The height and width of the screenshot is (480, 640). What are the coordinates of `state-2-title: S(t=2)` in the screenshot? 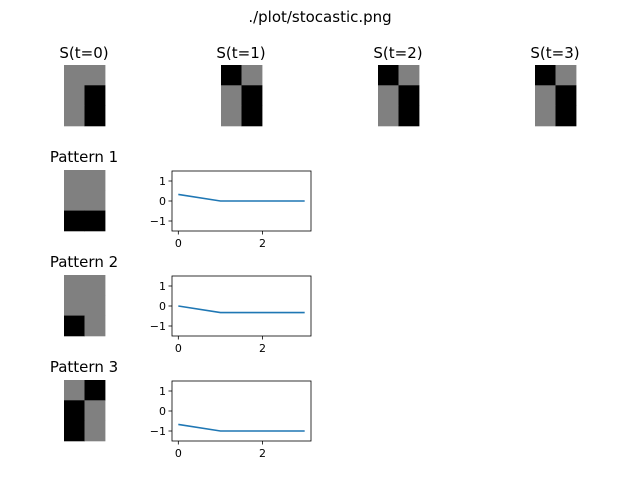 It's located at (397, 53).